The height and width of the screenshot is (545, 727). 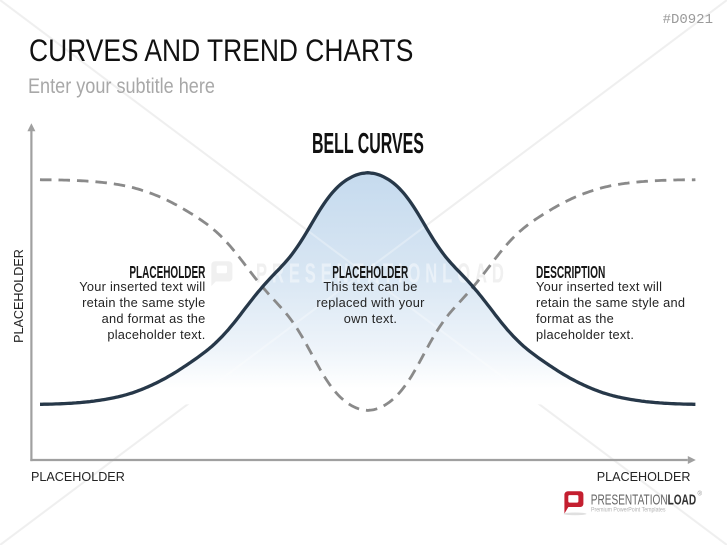 I want to click on svg-text: PRESENTATIONLOAD, so click(x=643, y=499).